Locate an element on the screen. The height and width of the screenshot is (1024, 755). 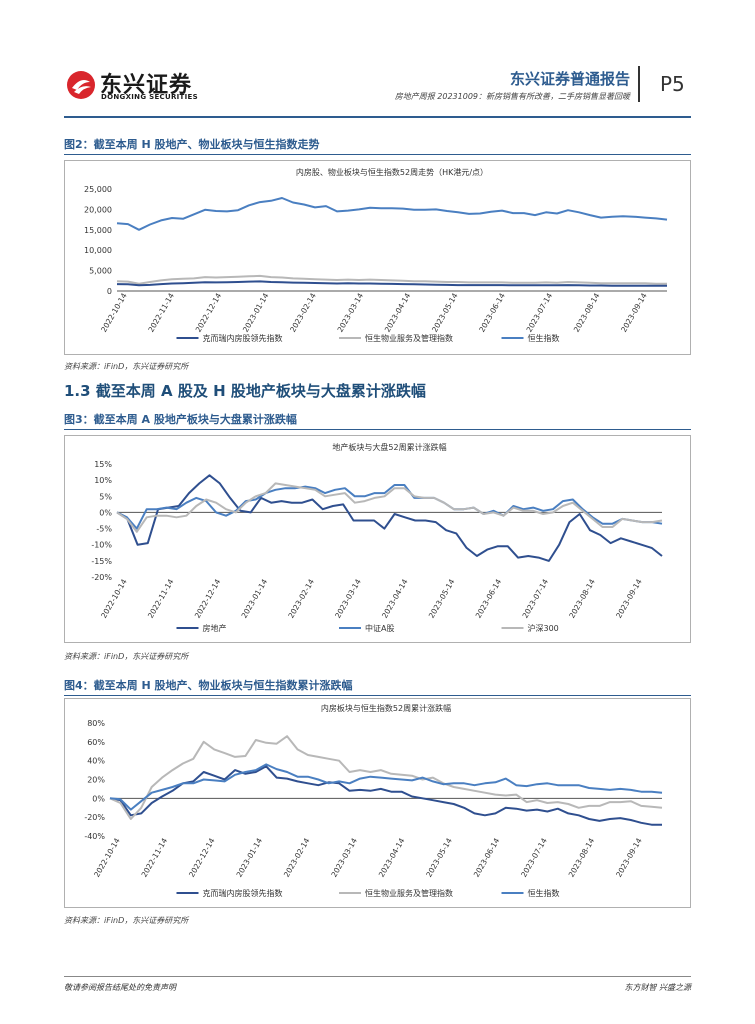
legend-label: 沪深300 is located at coordinates (543, 628).